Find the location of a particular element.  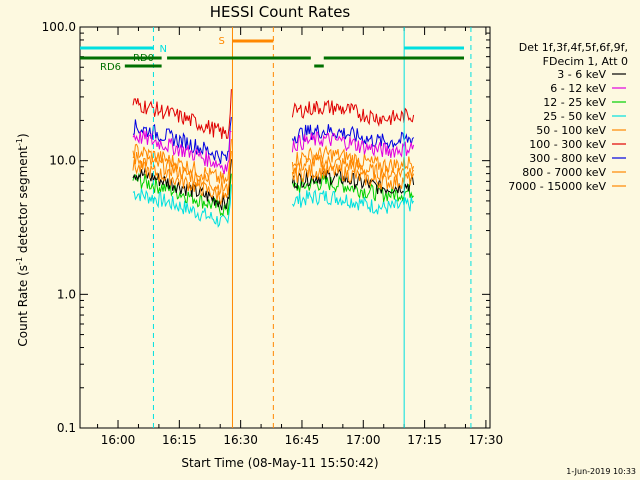

x-tick-label: 16:15 is located at coordinates (179, 440).